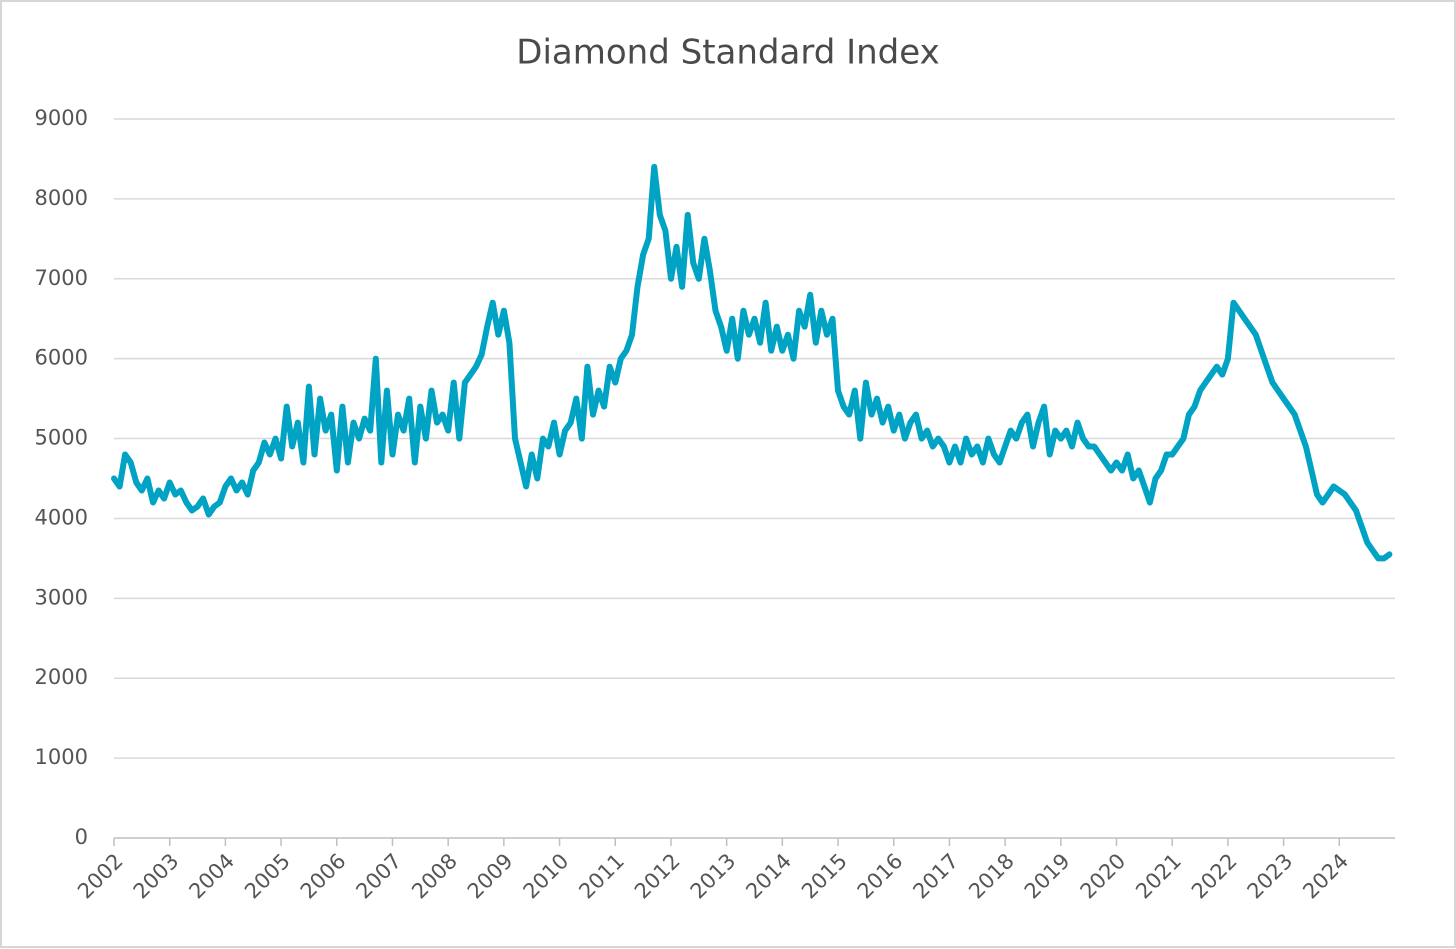 The image size is (1456, 949). I want to click on y-tick-label: 3000, so click(61, 597).